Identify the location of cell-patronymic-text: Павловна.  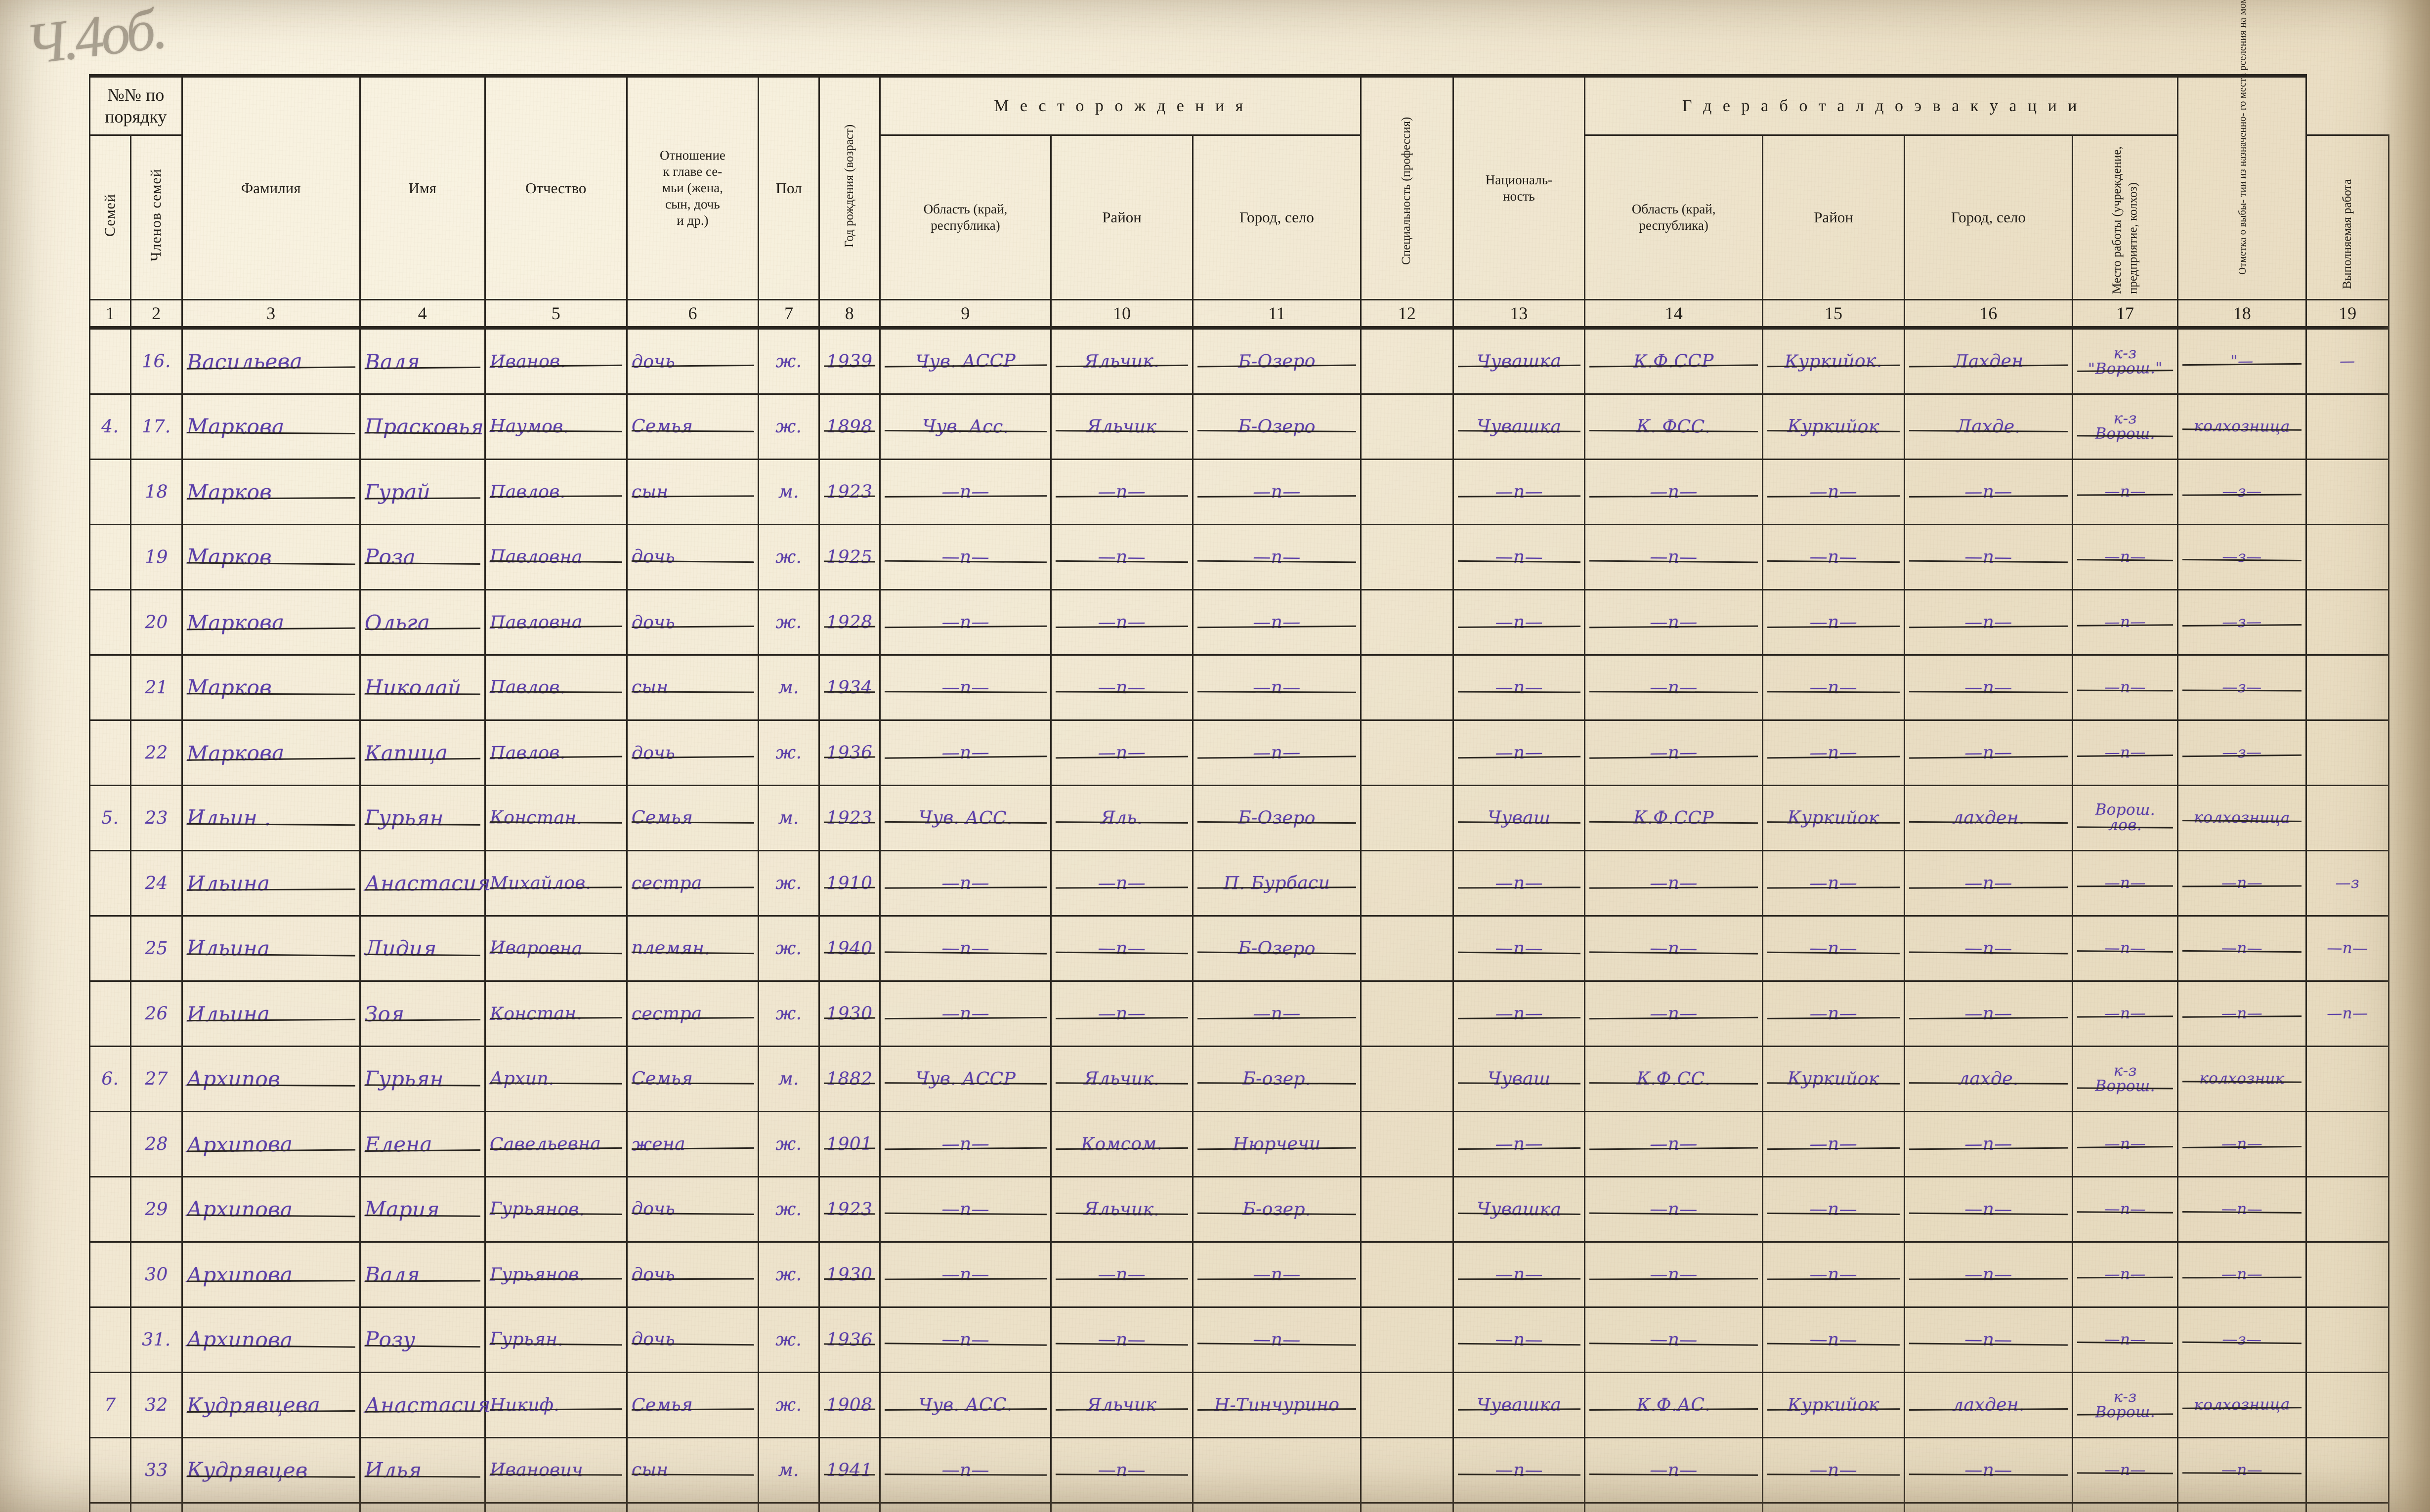
(556, 622).